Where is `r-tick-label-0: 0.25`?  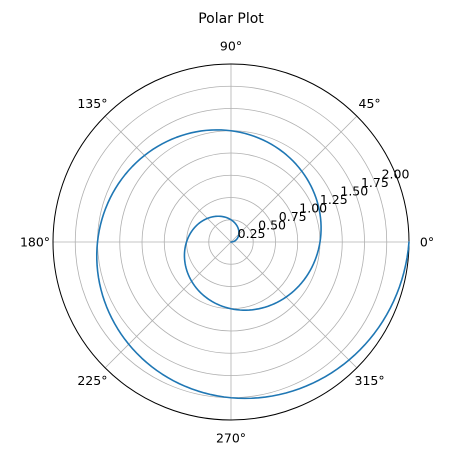 r-tick-label-0: 0.25 is located at coordinates (252, 233).